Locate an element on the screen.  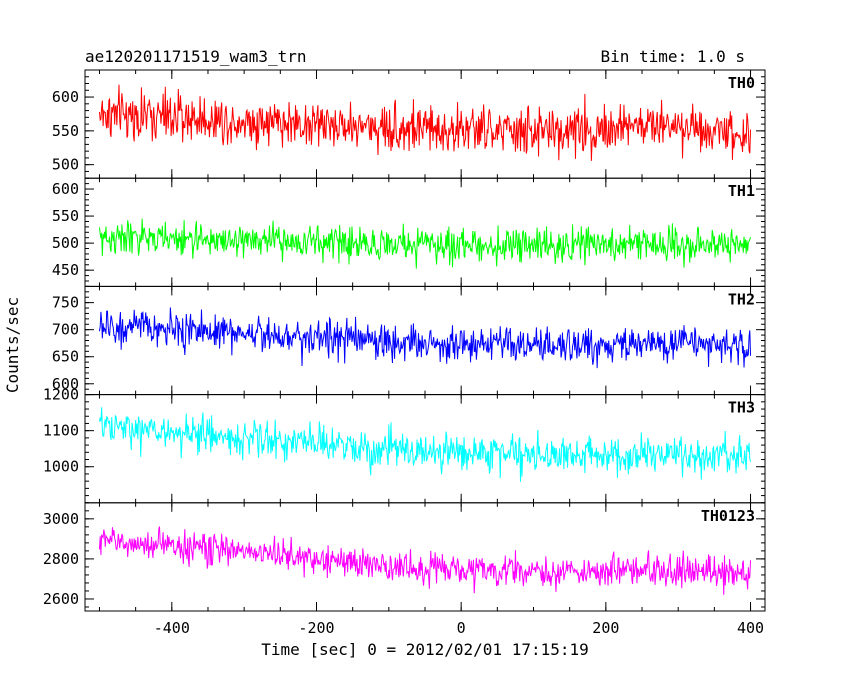
y-tick-label: 450 is located at coordinates (65, 270).